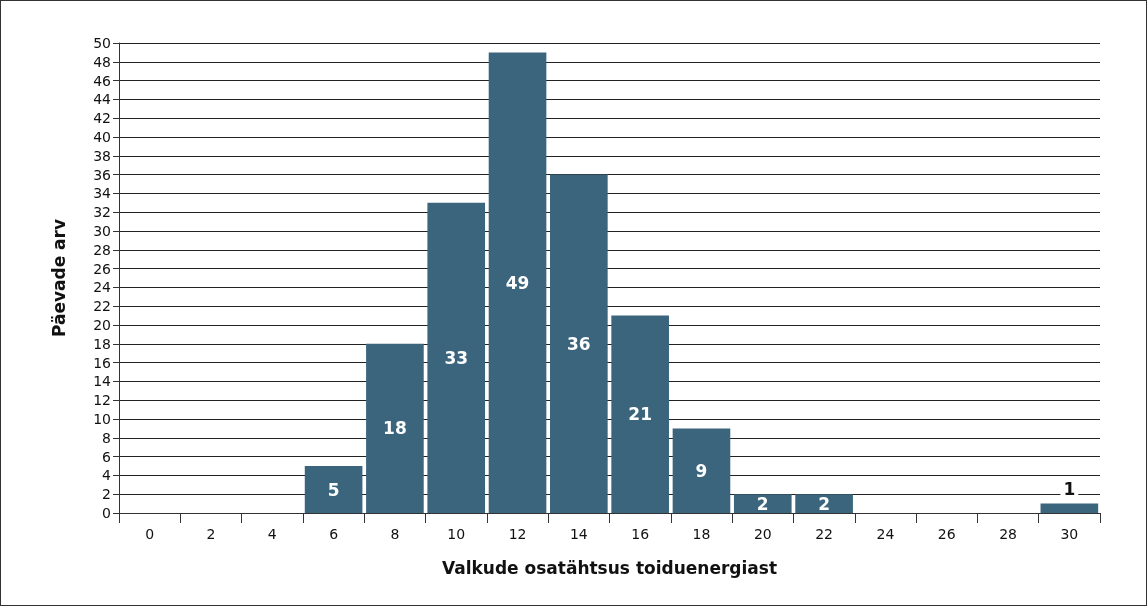 This screenshot has width=1147, height=606. What do you see at coordinates (106, 513) in the screenshot?
I see `y-tick-label: 0` at bounding box center [106, 513].